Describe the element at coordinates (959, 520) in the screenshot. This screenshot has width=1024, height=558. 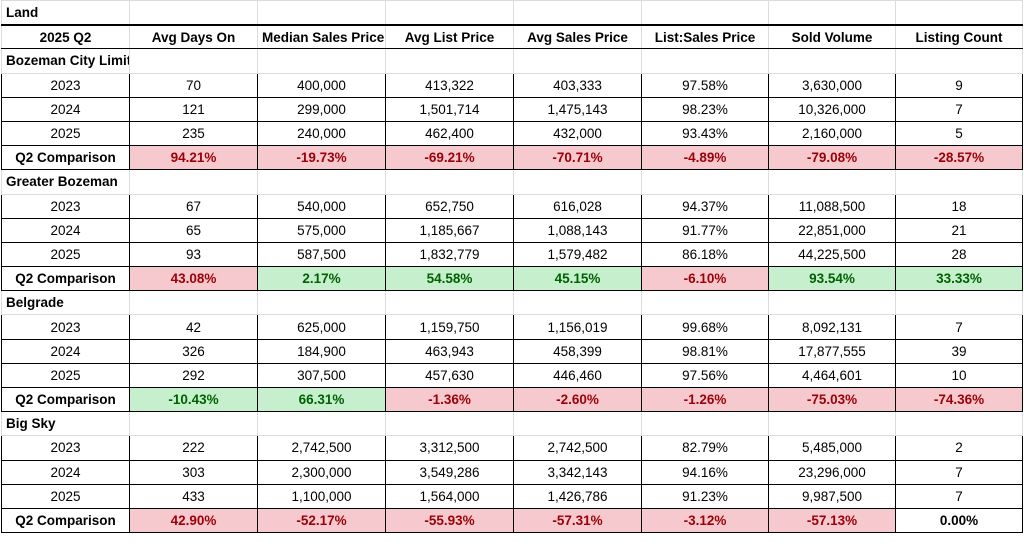
I see `listing-count-comparison-cell: 0.00%` at that location.